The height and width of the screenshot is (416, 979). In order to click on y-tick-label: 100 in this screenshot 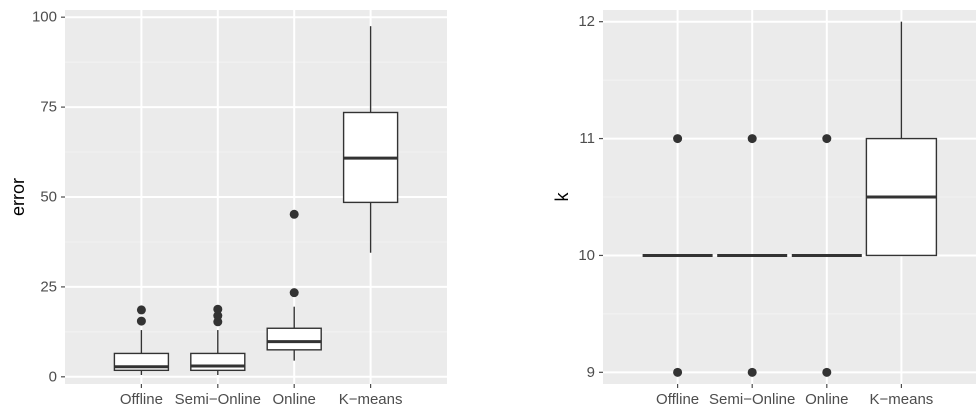, I will do `click(44, 17)`.